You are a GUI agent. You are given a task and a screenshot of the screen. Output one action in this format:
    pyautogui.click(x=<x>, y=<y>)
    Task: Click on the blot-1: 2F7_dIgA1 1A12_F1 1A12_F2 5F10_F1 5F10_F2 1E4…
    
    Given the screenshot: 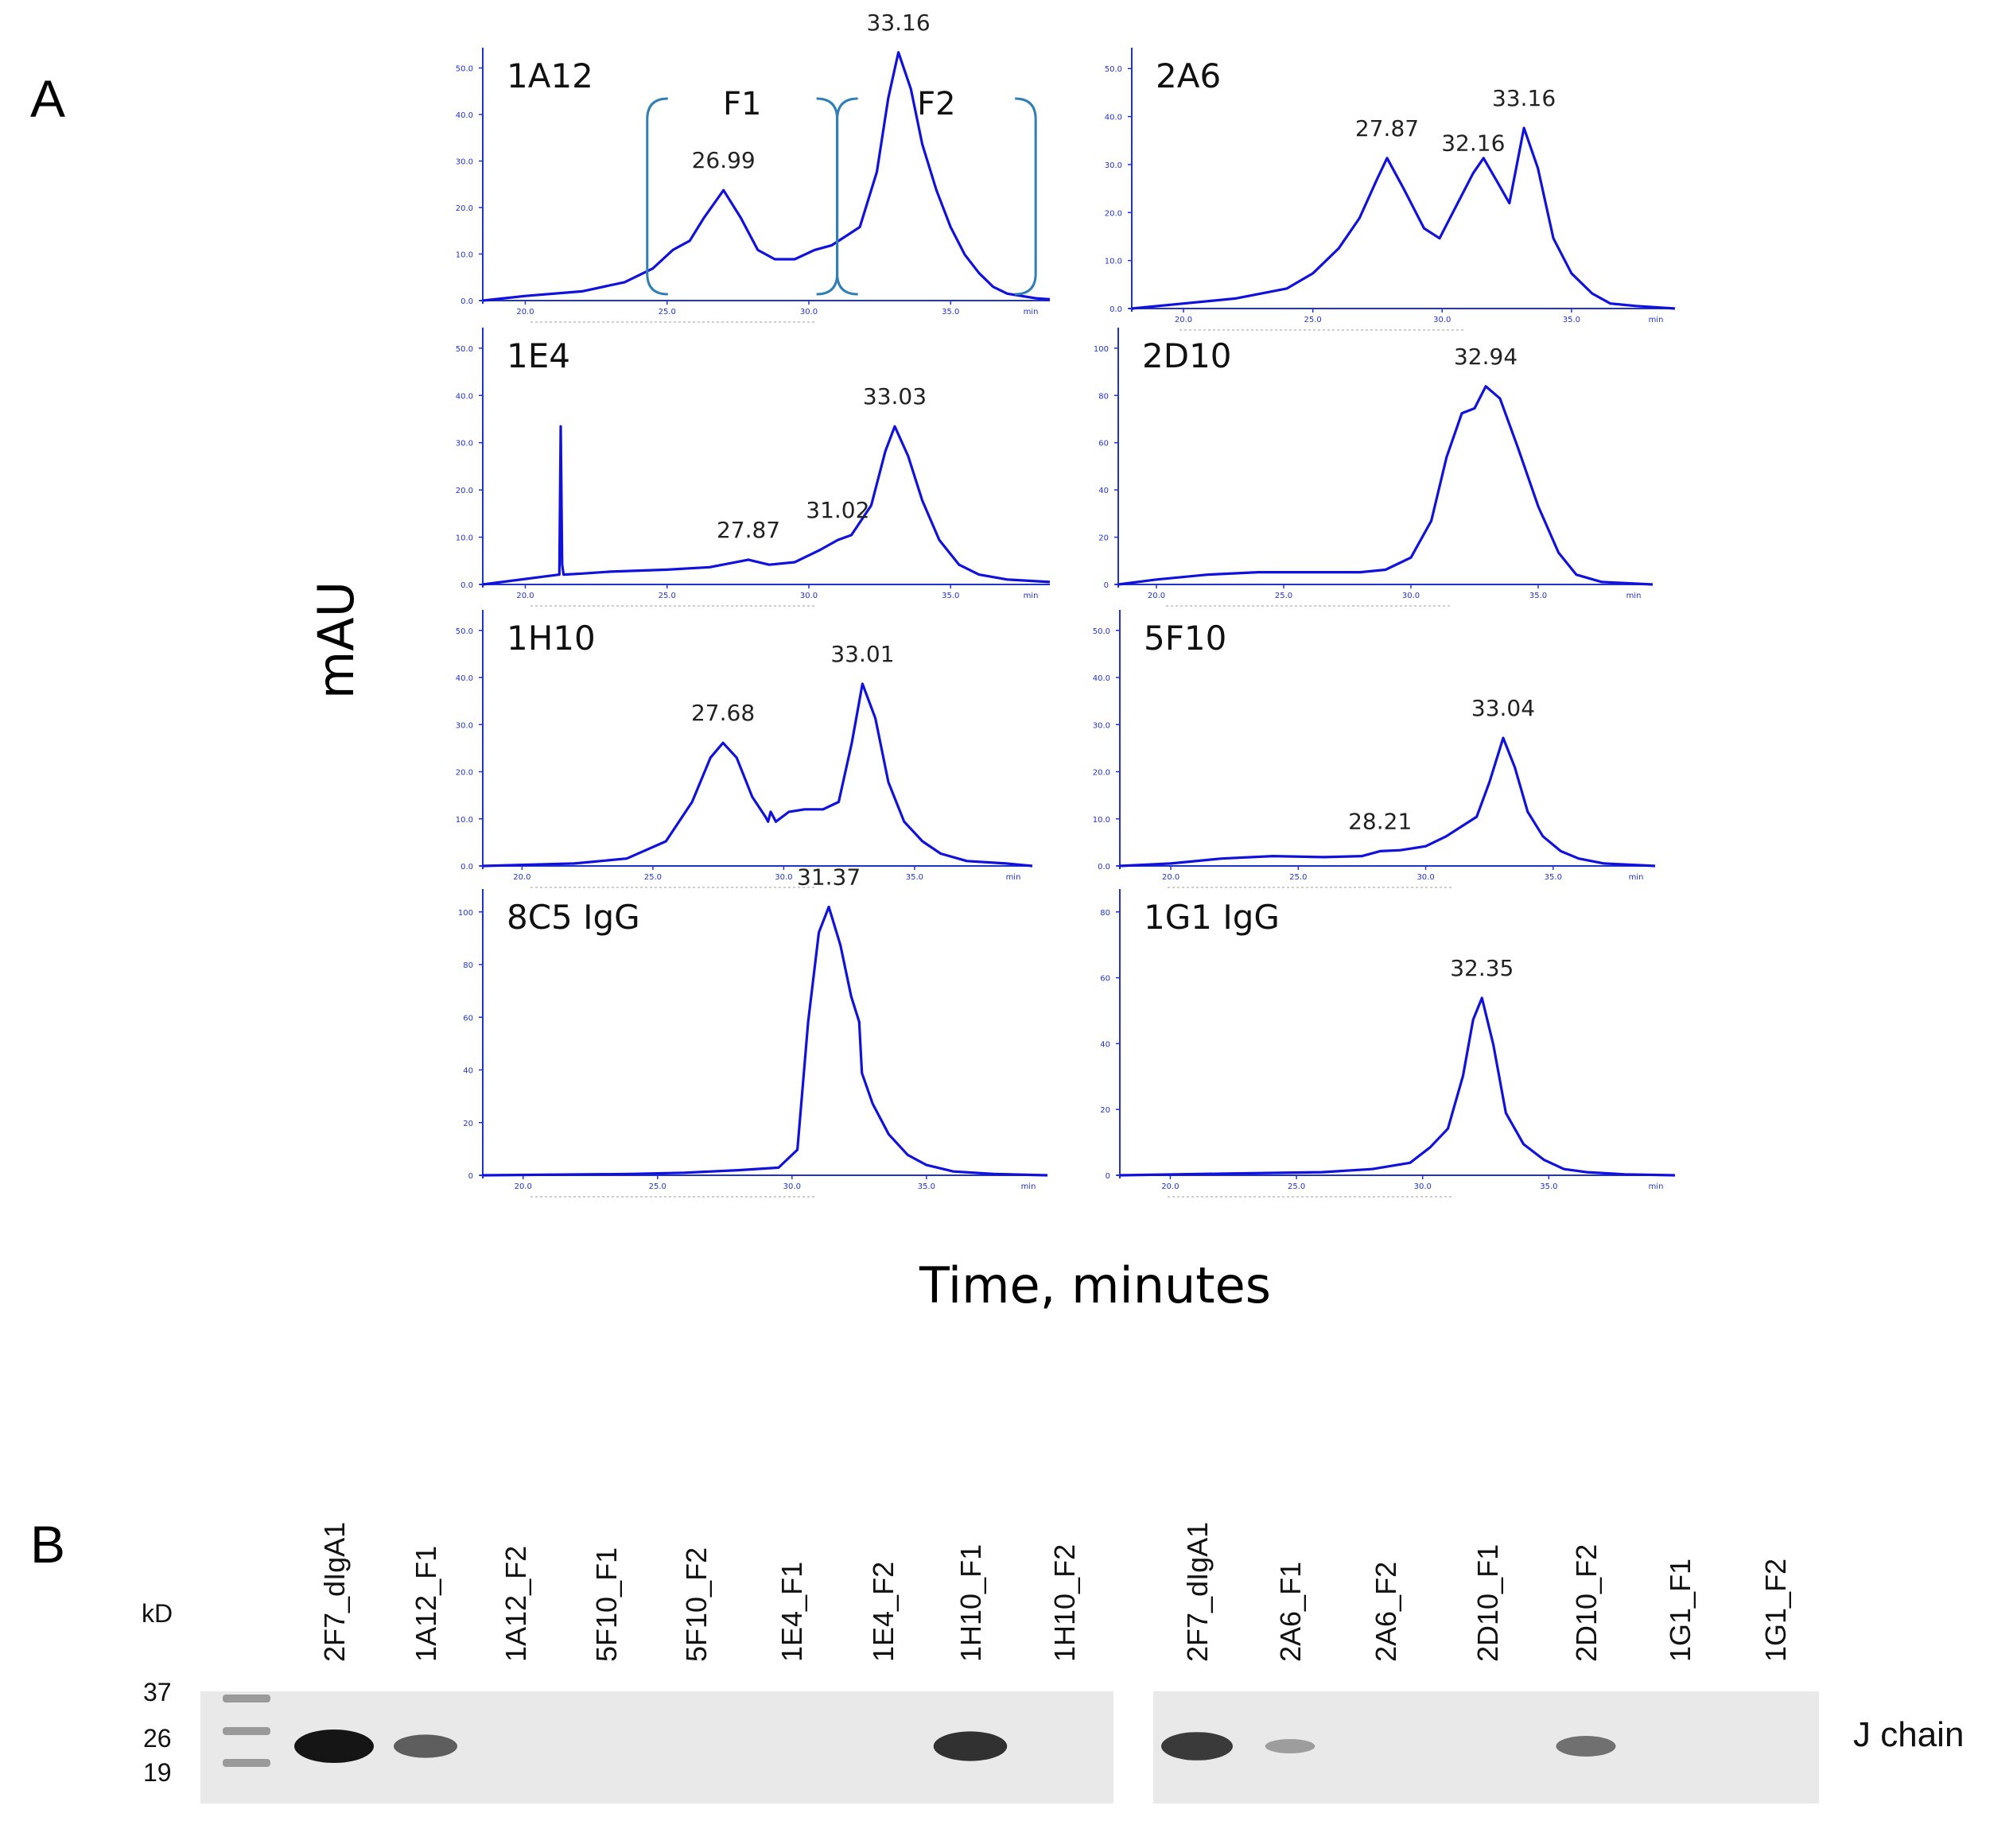 What is the action you would take?
    pyautogui.click(x=656, y=1662)
    